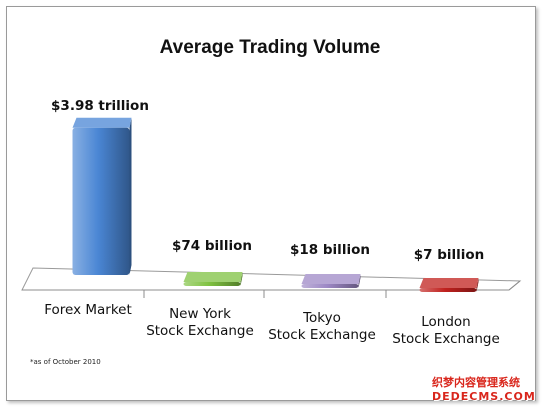 Image resolution: width=547 pixels, height=412 pixels. What do you see at coordinates (100, 106) in the screenshot?
I see `data-label: $3.98 trillion` at bounding box center [100, 106].